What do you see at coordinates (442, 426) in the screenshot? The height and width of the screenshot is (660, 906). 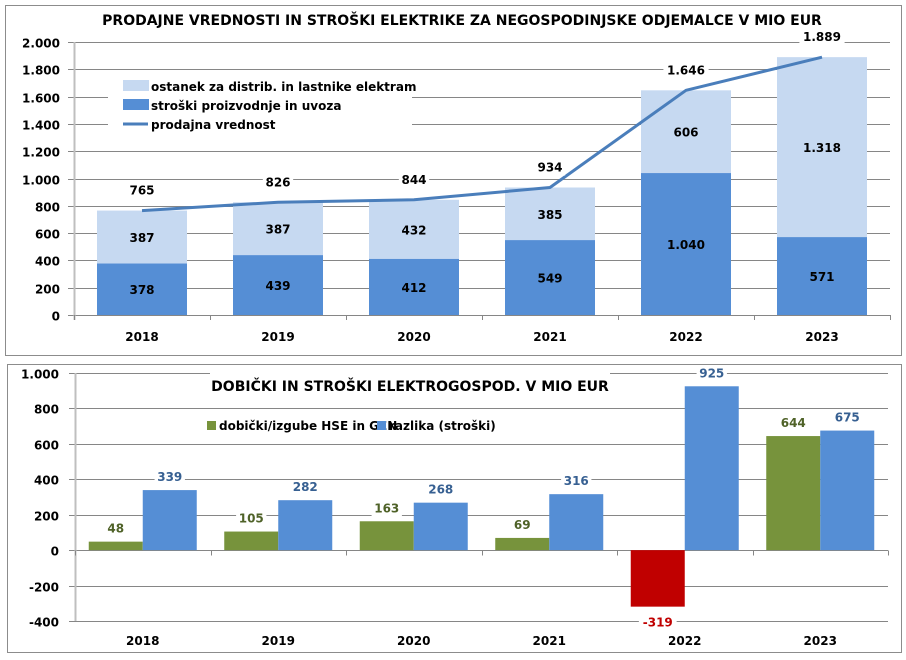 I see `legend-label: razlika (stroški)` at bounding box center [442, 426].